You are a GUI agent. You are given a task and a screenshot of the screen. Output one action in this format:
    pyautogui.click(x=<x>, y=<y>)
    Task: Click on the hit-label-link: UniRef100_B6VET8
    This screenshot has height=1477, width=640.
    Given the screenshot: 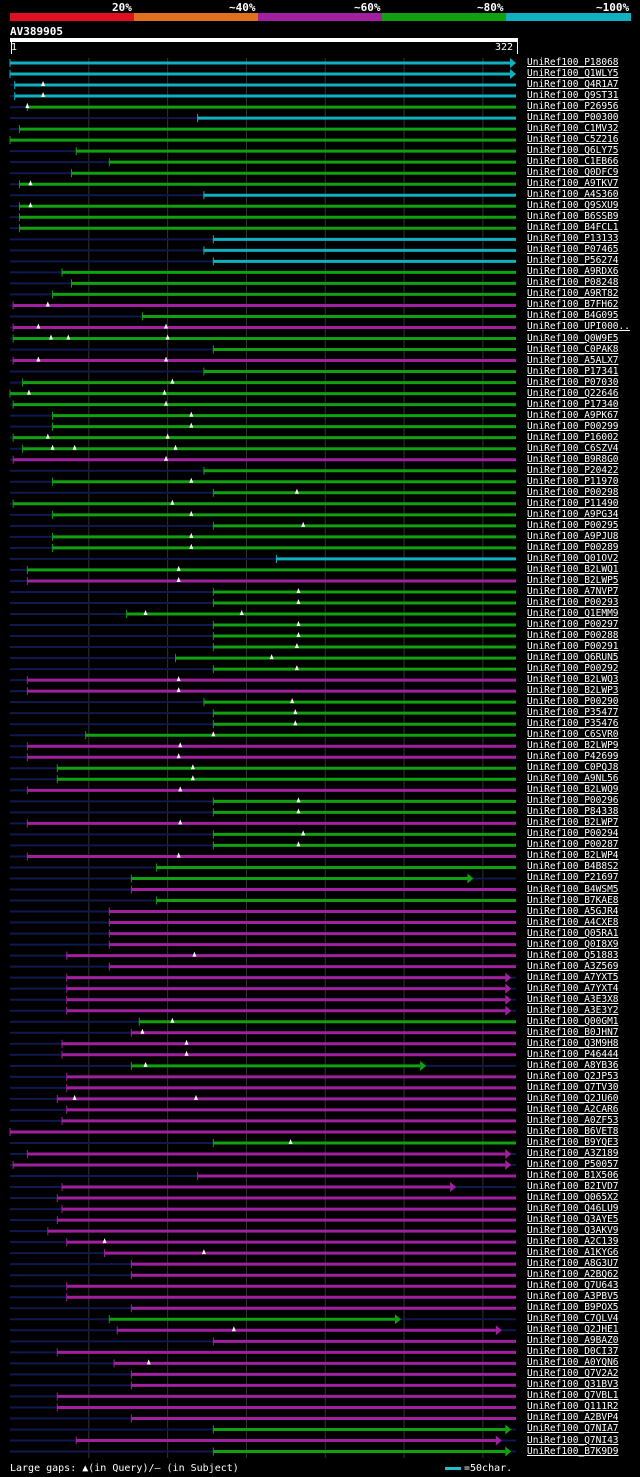 What is the action you would take?
    pyautogui.click(x=573, y=1131)
    